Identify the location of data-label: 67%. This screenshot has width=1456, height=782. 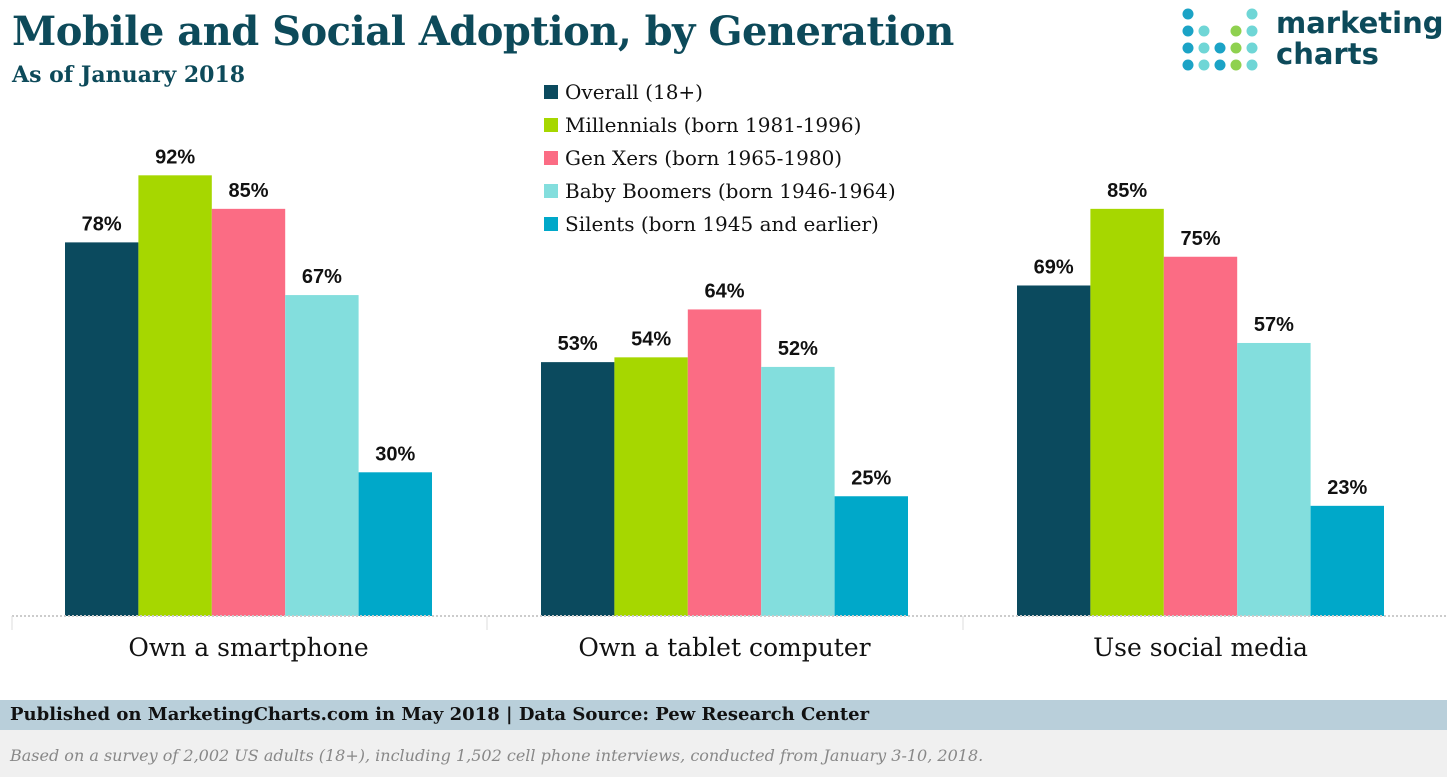
(322, 277).